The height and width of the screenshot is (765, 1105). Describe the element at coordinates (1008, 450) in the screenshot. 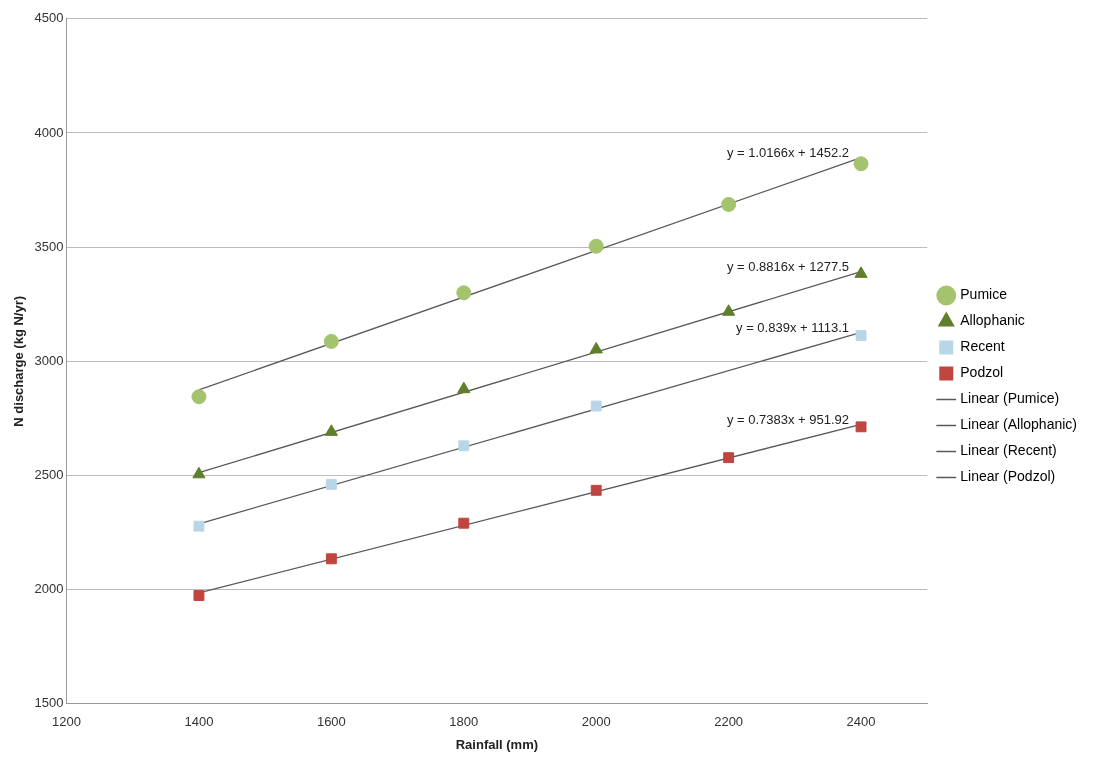

I see `legend-label: Linear (Recent)` at that location.